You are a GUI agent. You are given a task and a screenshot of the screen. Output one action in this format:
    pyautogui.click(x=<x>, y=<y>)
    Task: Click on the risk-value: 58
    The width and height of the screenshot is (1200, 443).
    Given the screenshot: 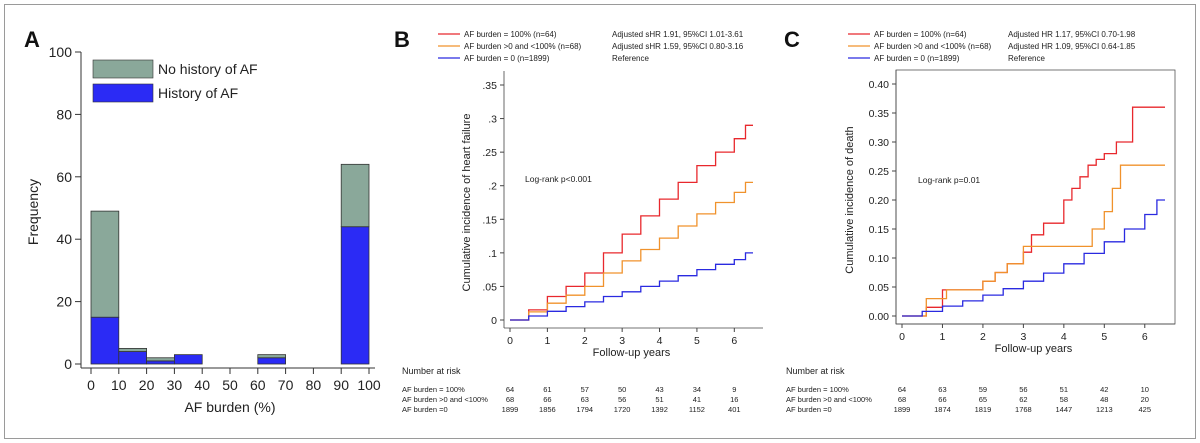 What is the action you would take?
    pyautogui.click(x=1064, y=399)
    